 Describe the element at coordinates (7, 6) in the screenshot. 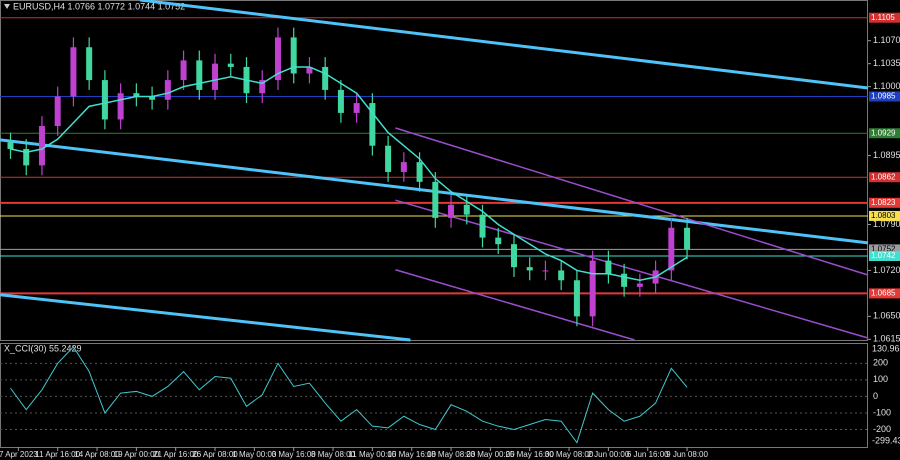

I see `menu-arrow` at that location.